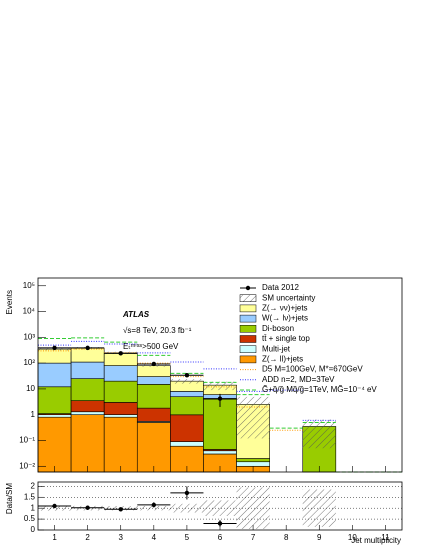  What do you see at coordinates (154, 537) in the screenshot?
I see `x-tick-label: 4` at bounding box center [154, 537].